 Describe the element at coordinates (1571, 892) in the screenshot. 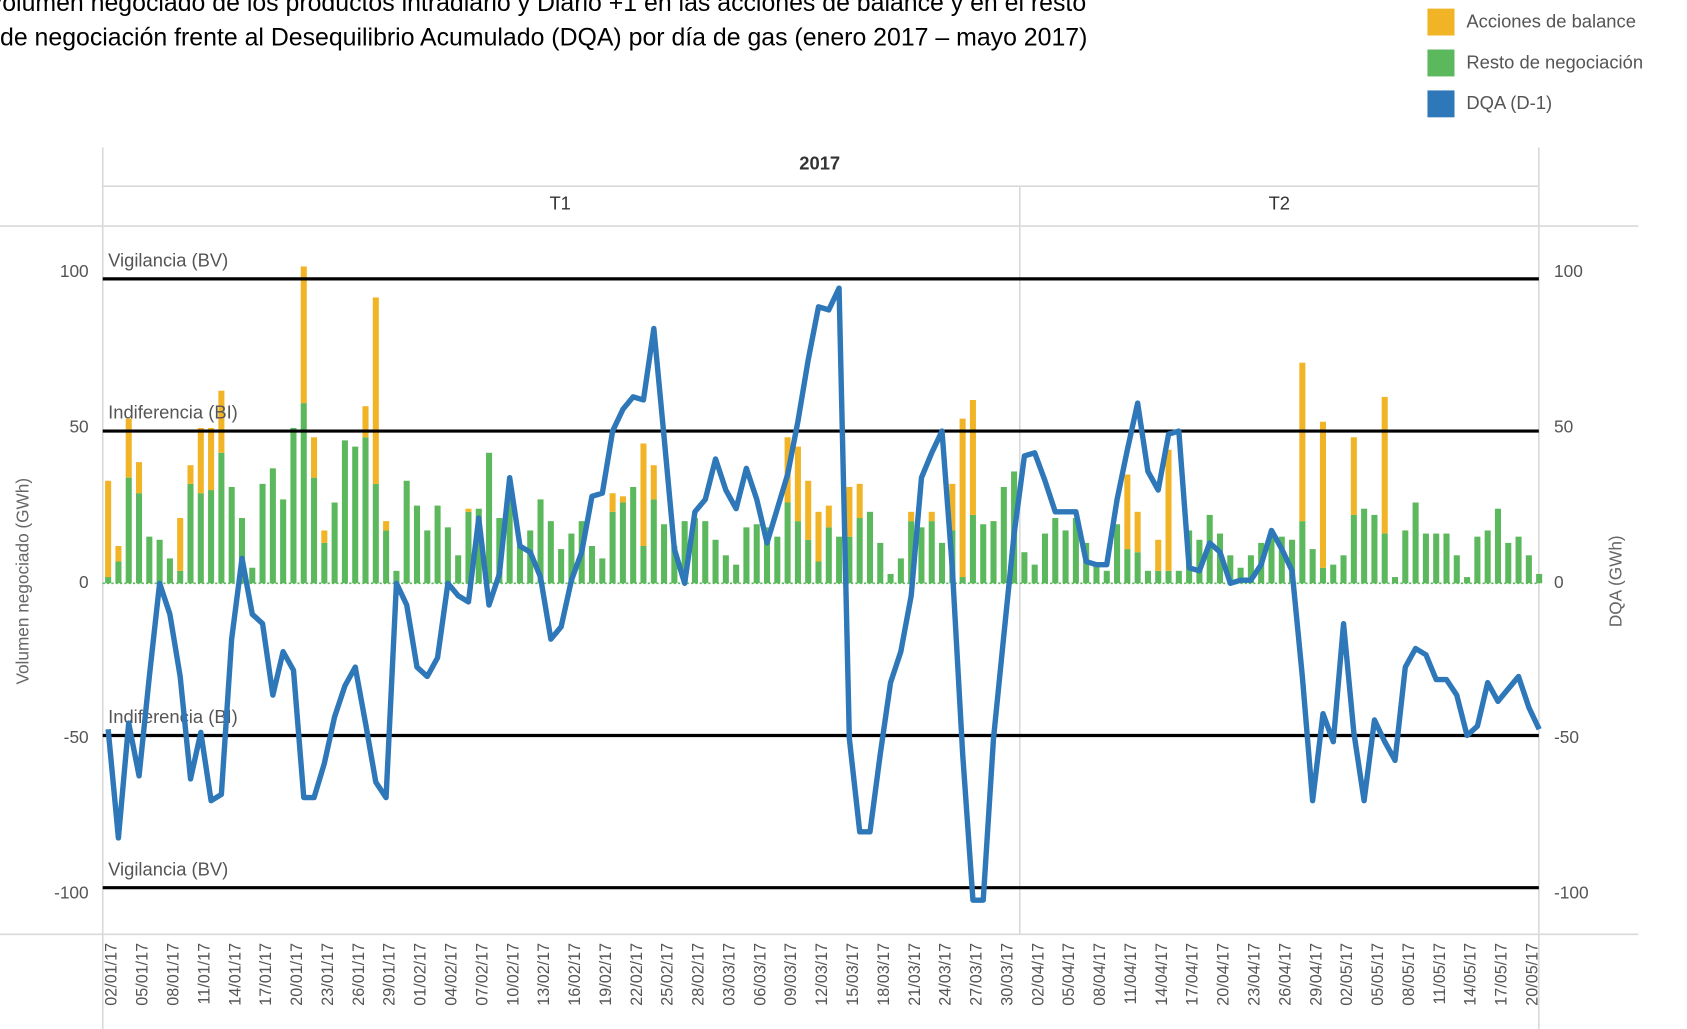

I see `y2-tick-label: -100` at that location.